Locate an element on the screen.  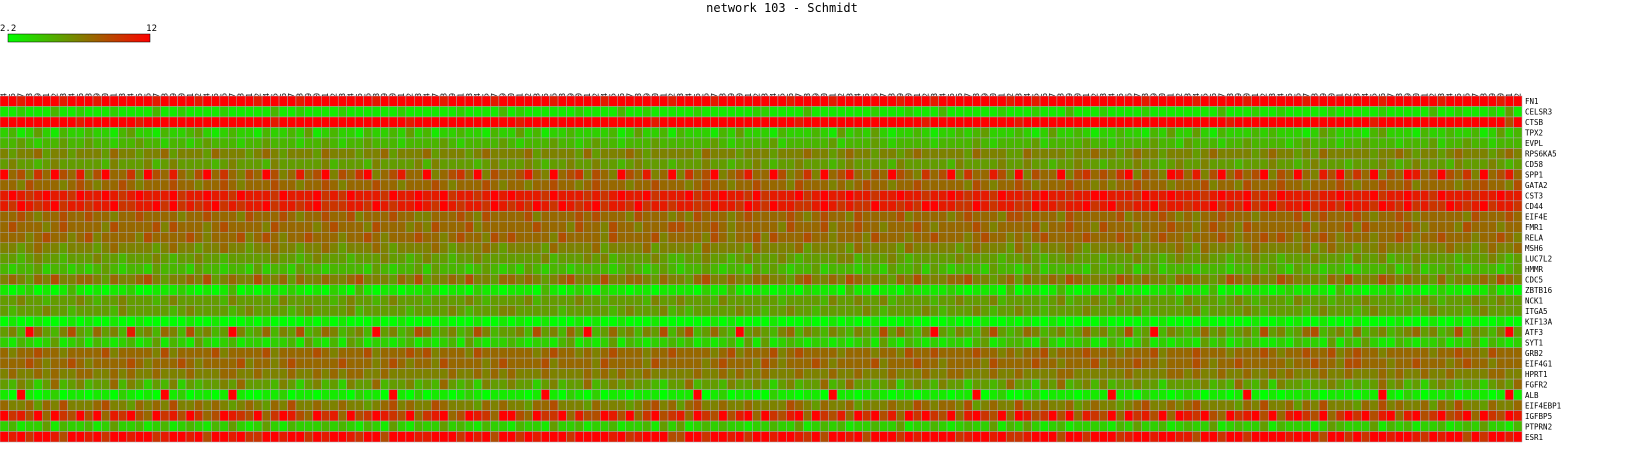
row-label: MSH6 is located at coordinates (1534, 248).